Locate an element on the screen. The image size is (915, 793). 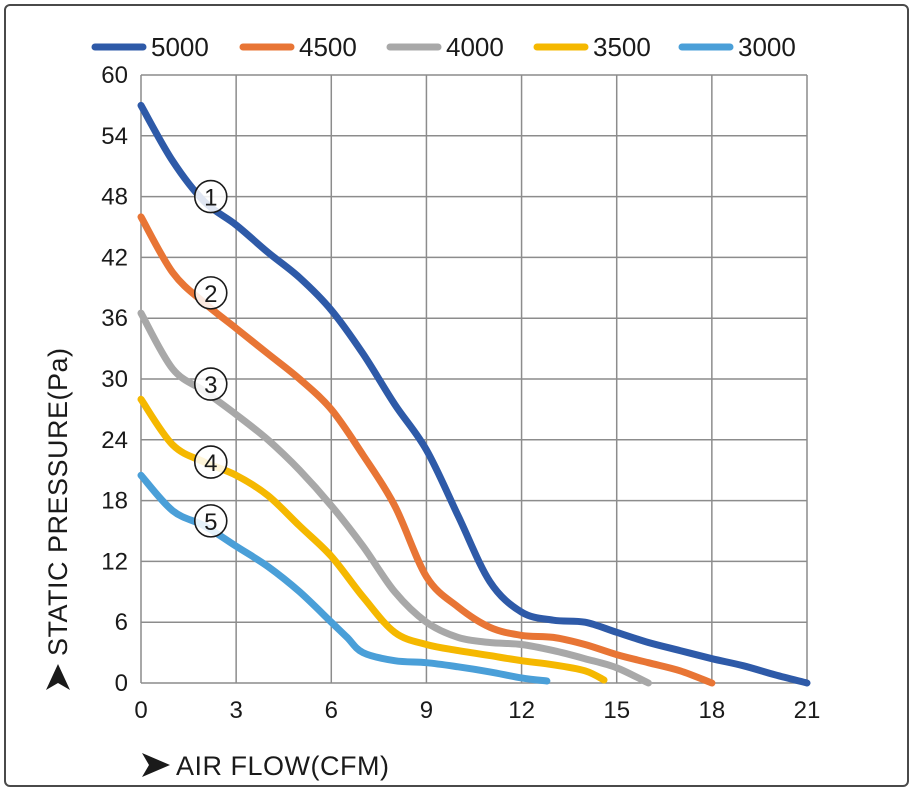
legend-label-3000: 3000 is located at coordinates (767, 47).